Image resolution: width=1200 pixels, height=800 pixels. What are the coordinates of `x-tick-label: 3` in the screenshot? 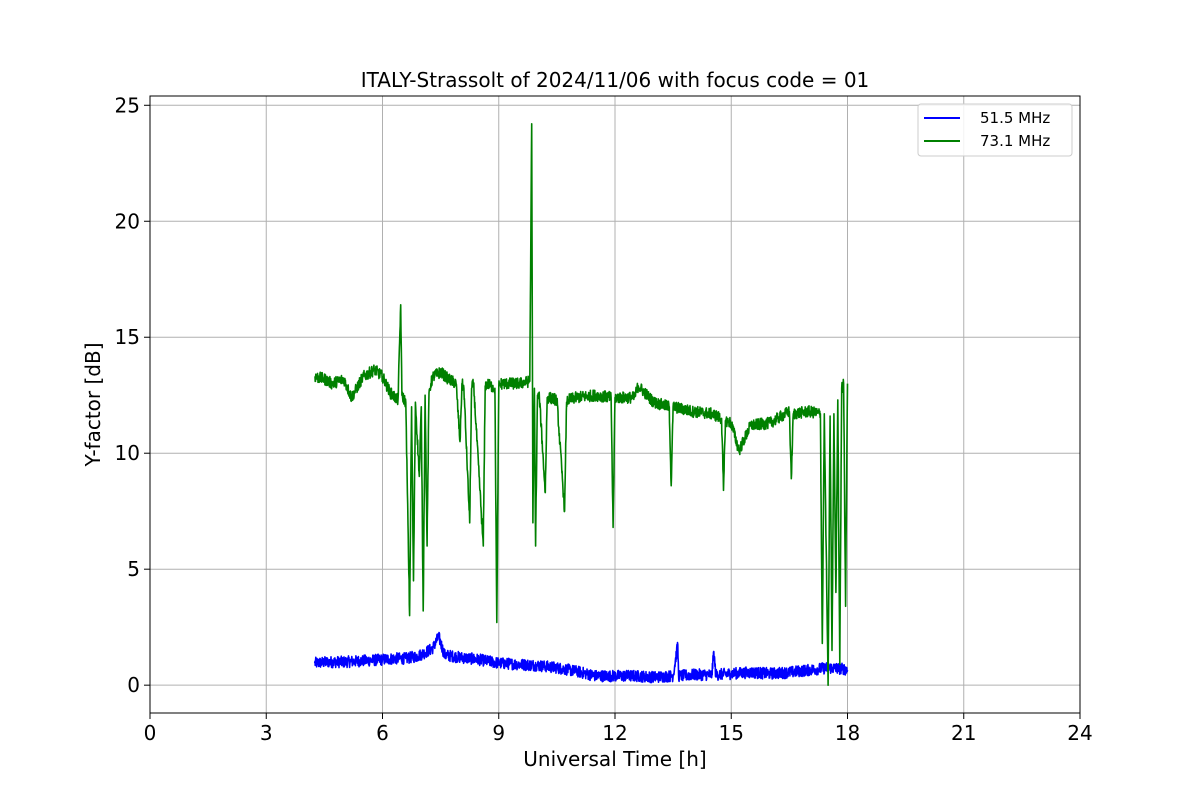 It's located at (266, 733).